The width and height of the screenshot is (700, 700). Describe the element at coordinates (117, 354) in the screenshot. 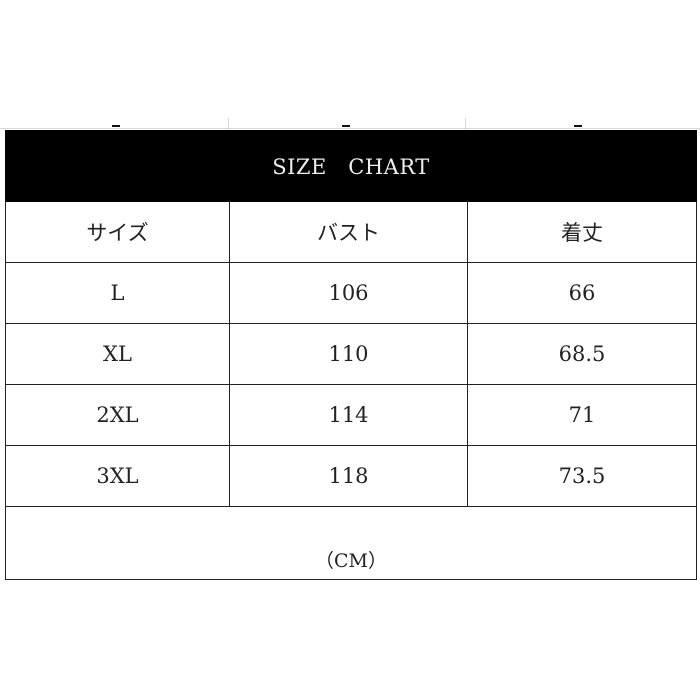

I see `size-cell: XL` at that location.